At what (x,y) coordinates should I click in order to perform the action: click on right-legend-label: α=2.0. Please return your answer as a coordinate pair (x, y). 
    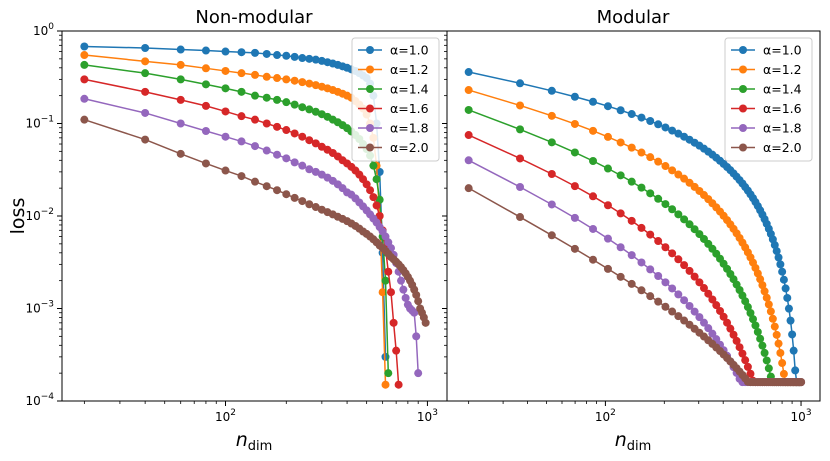
    Looking at the image, I should click on (782, 147).